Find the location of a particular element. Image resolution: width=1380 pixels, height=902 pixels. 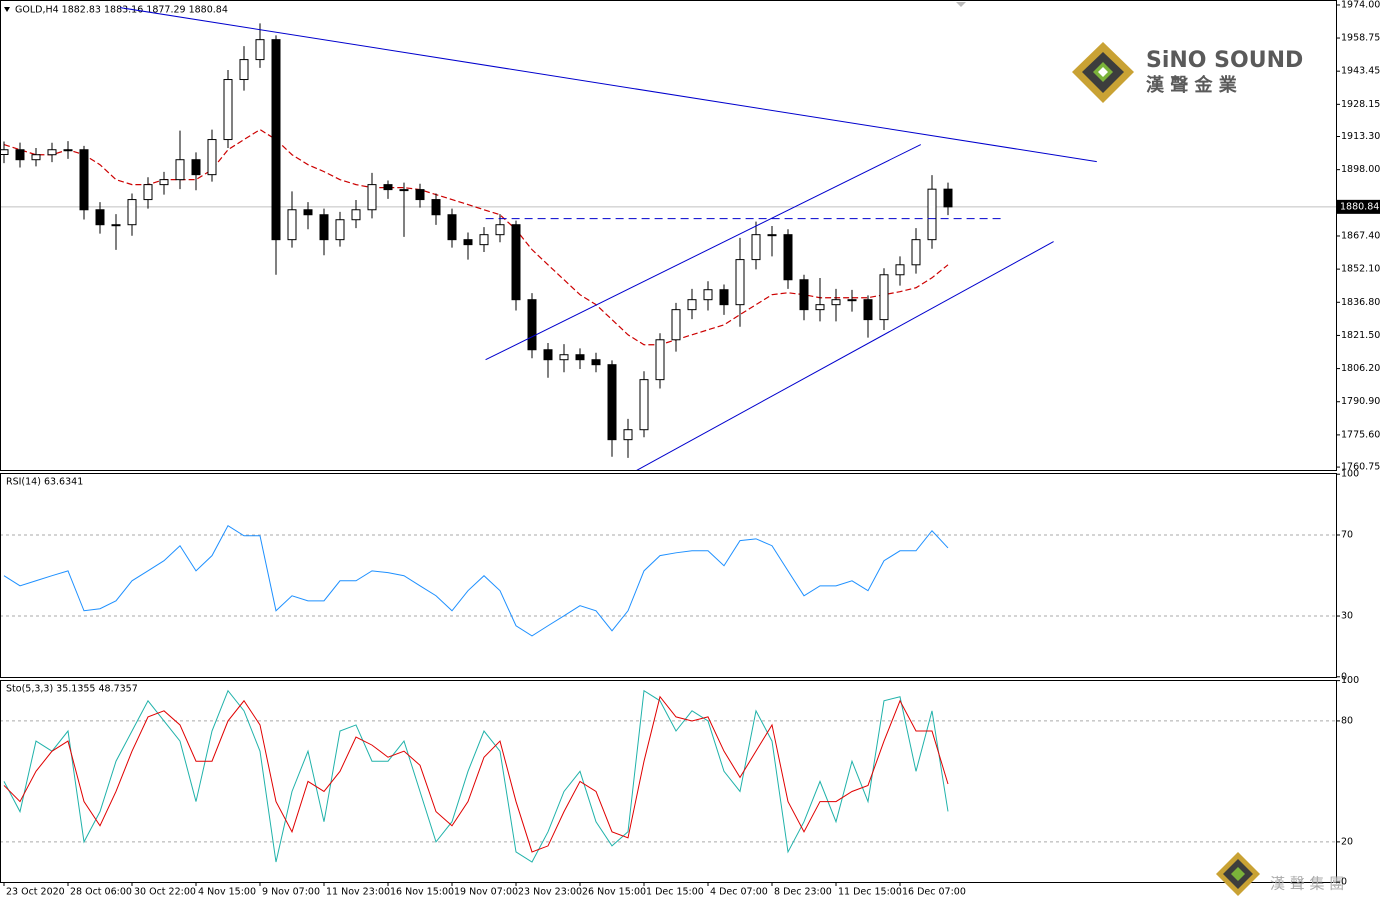

y-tick-label: 1898.00 is located at coordinates (1360, 169).